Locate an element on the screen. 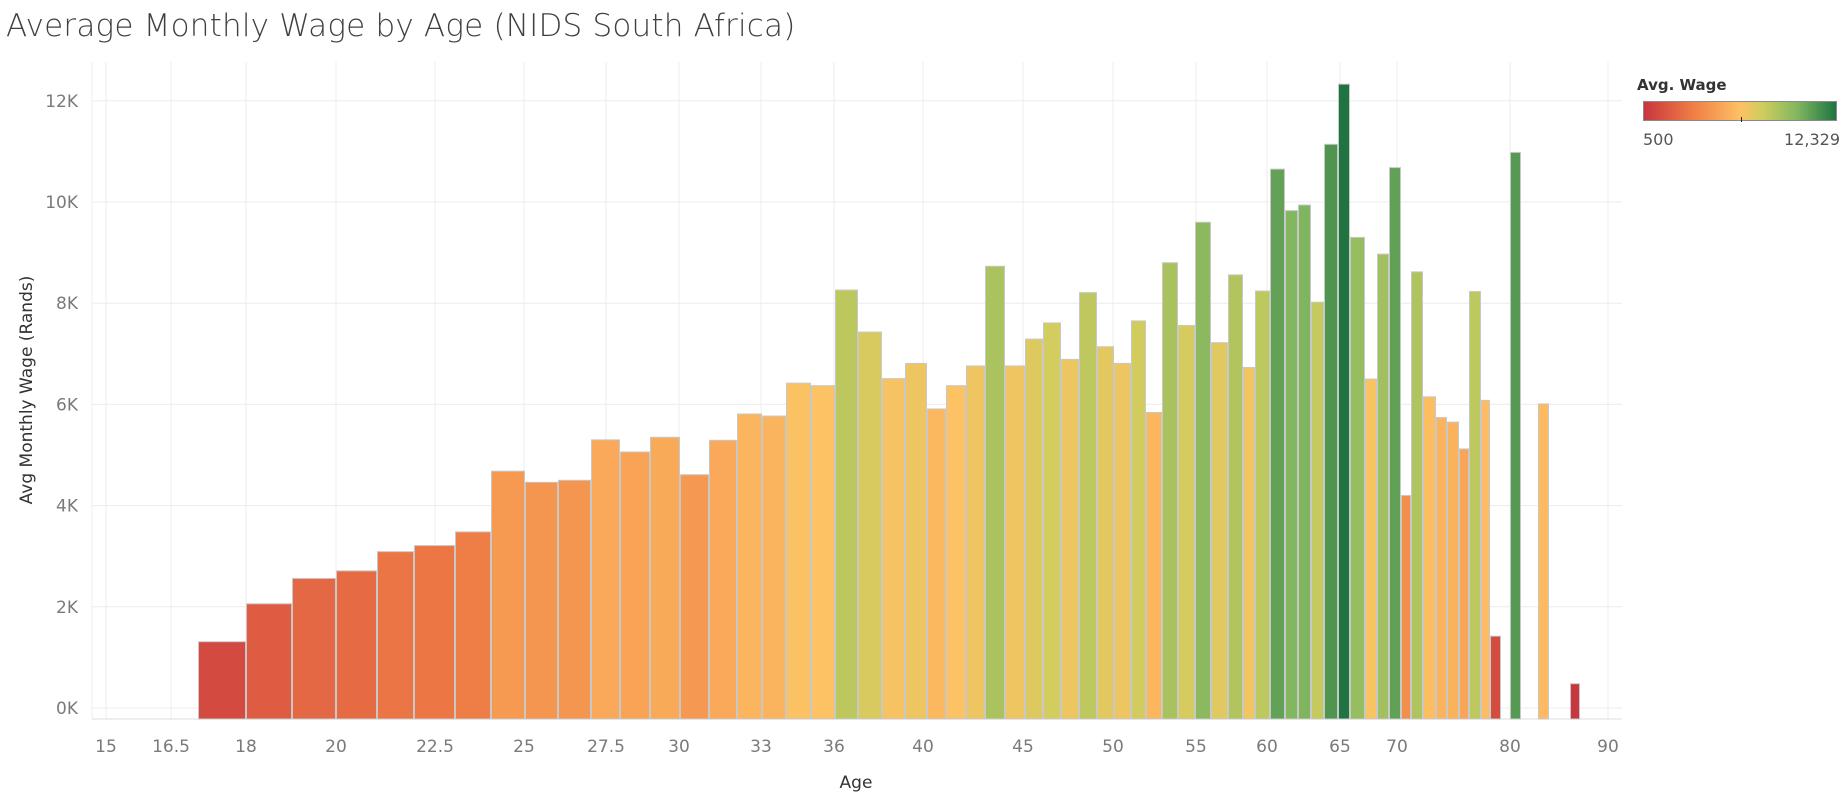 The height and width of the screenshot is (806, 1847). x-tick-label: 50 is located at coordinates (1113, 747).